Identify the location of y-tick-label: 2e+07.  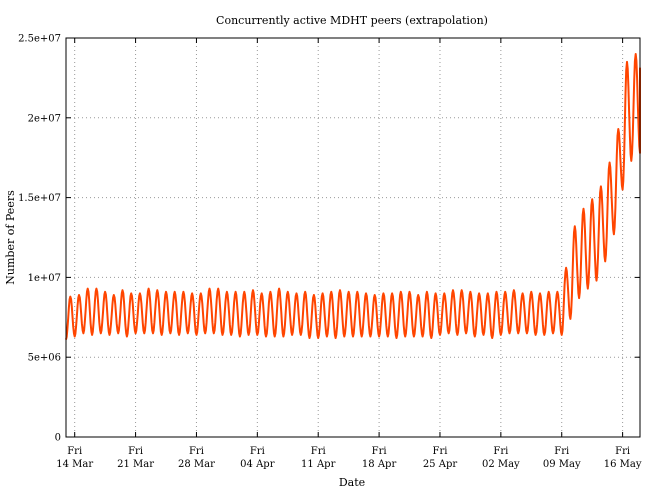
(44, 118).